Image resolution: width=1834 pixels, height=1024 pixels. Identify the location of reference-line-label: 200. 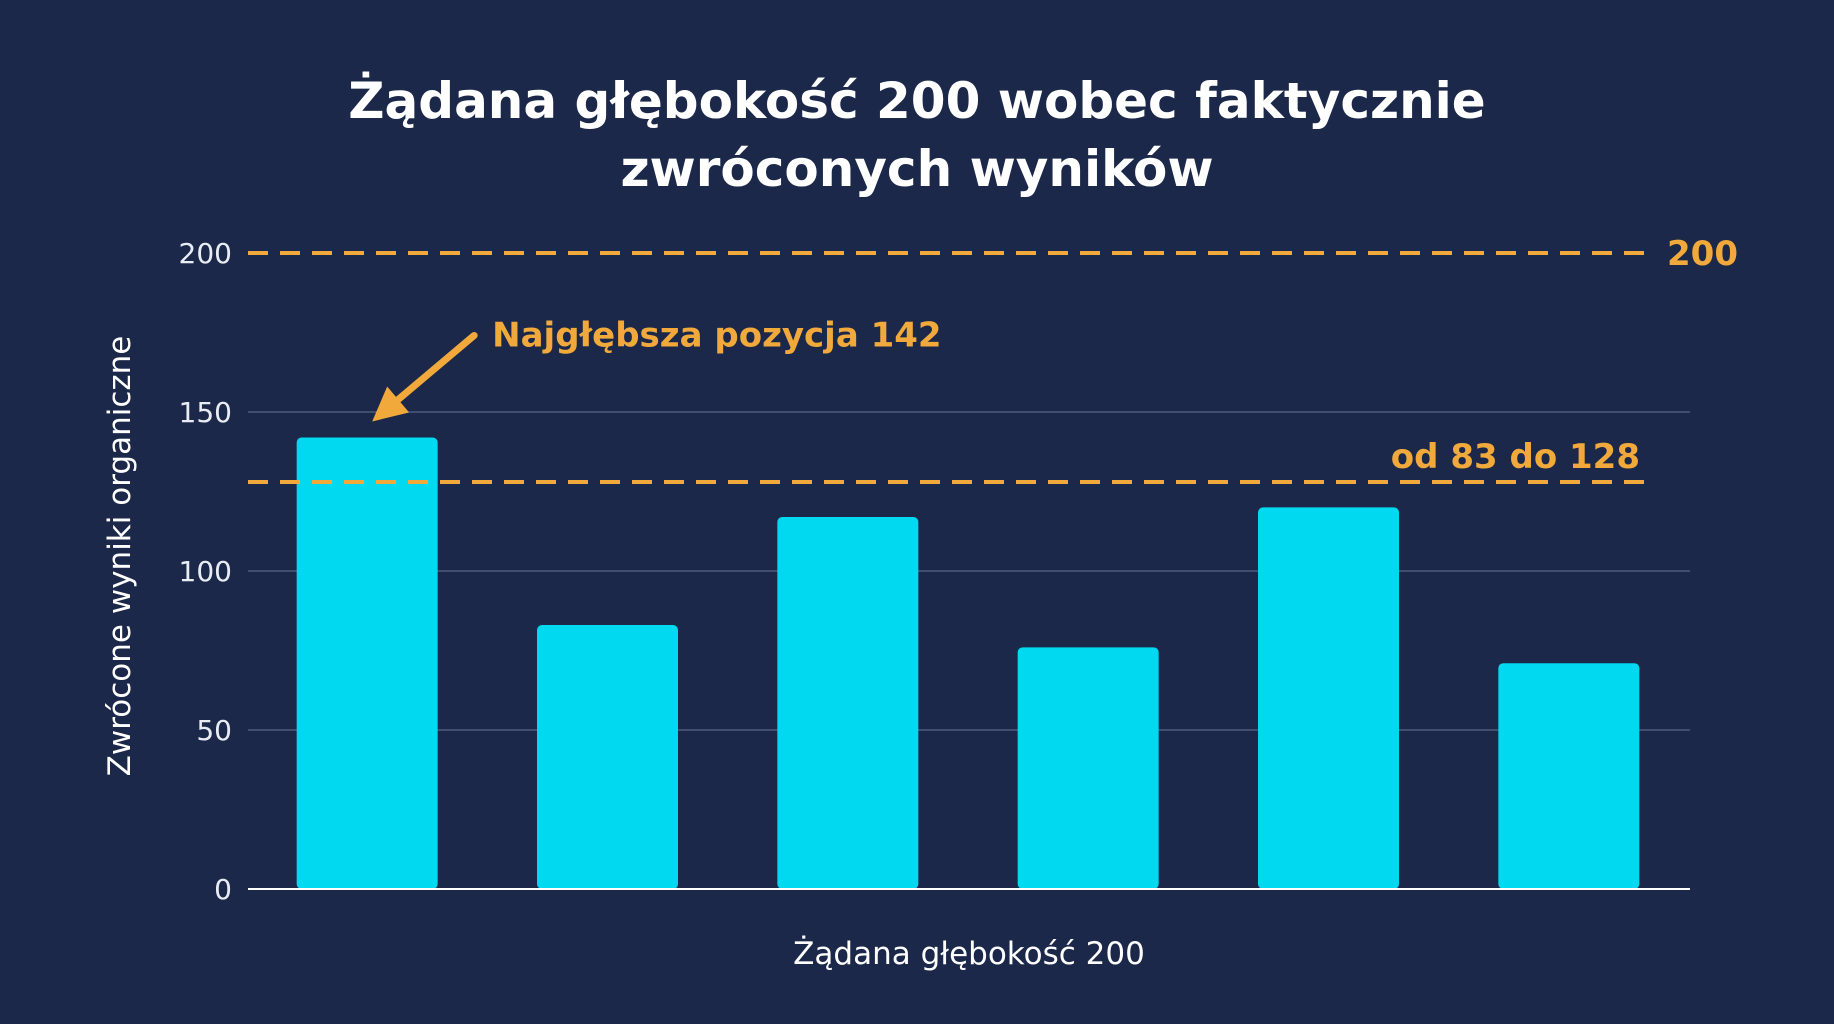
(1702, 254).